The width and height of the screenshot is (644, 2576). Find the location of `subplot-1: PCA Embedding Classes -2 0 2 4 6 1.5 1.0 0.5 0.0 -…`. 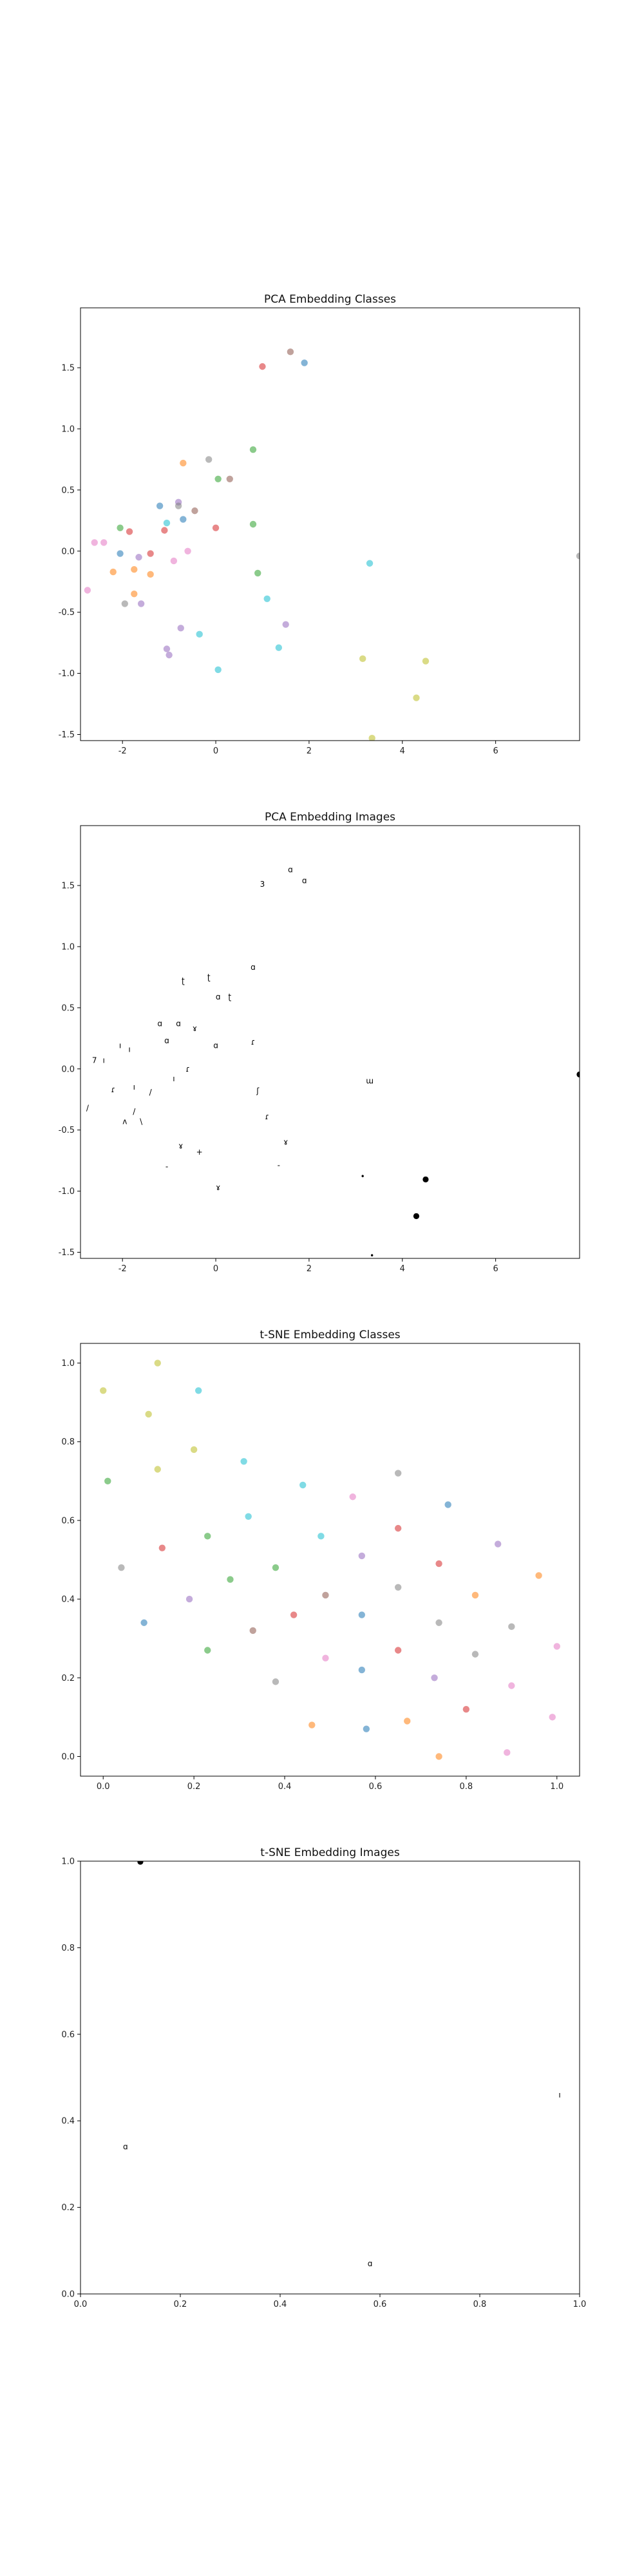

subplot-1: PCA Embedding Classes -2 0 2 4 6 1.5 1.0 0.5 0.0 -… is located at coordinates (319, 524).